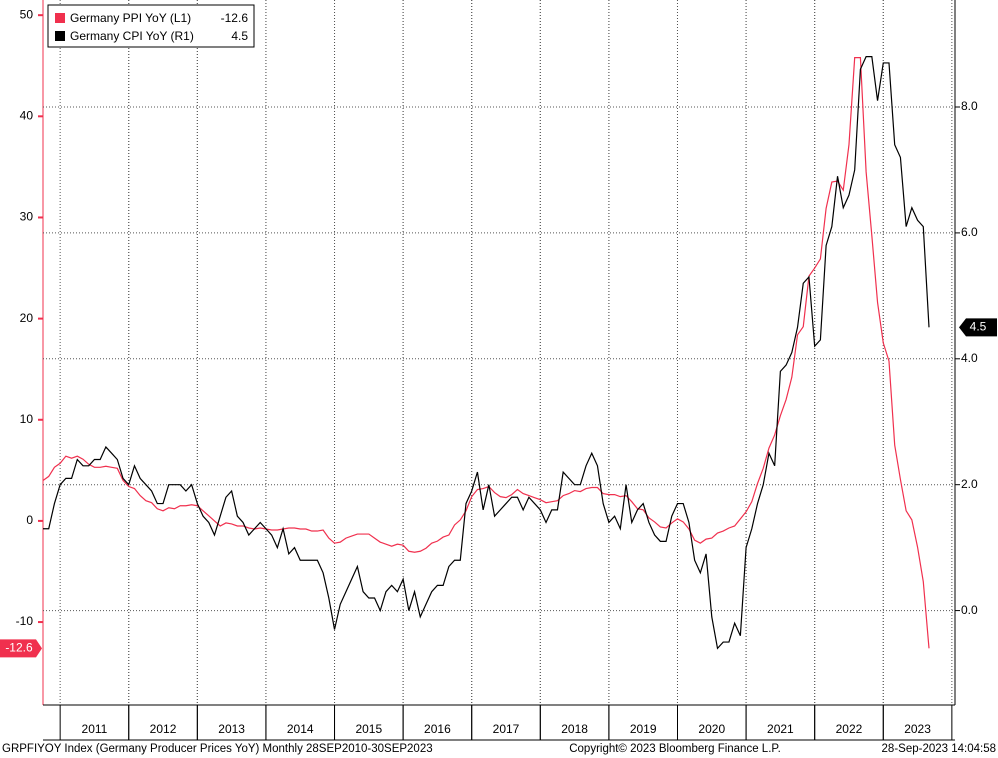  Describe the element at coordinates (130, 18) in the screenshot. I see `legend-label: Germany PPI YoY (L1)` at that location.